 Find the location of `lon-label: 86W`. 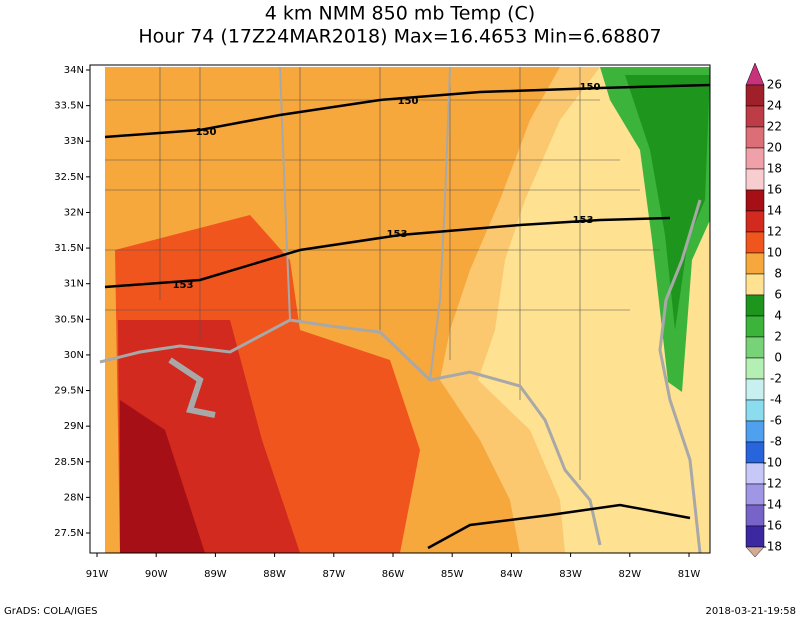

lon-label: 86W is located at coordinates (393, 574).